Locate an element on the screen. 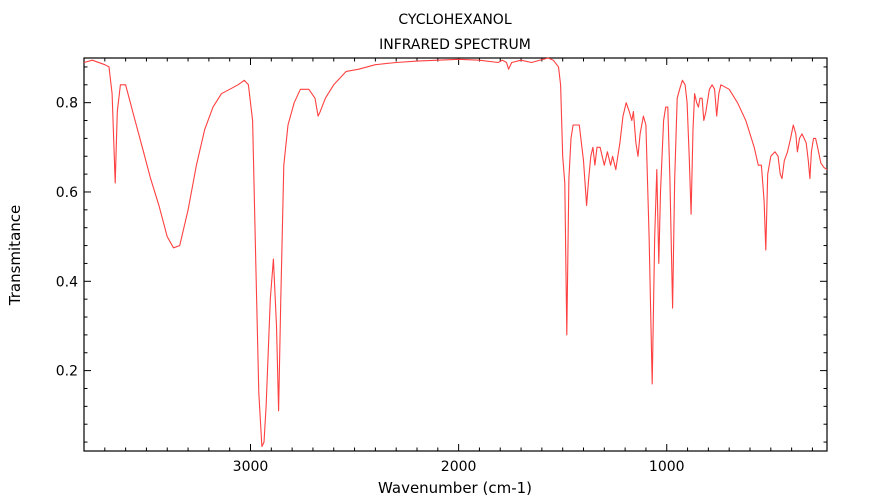 The width and height of the screenshot is (878, 504). y-tick-label: 0.2 is located at coordinates (67, 372).